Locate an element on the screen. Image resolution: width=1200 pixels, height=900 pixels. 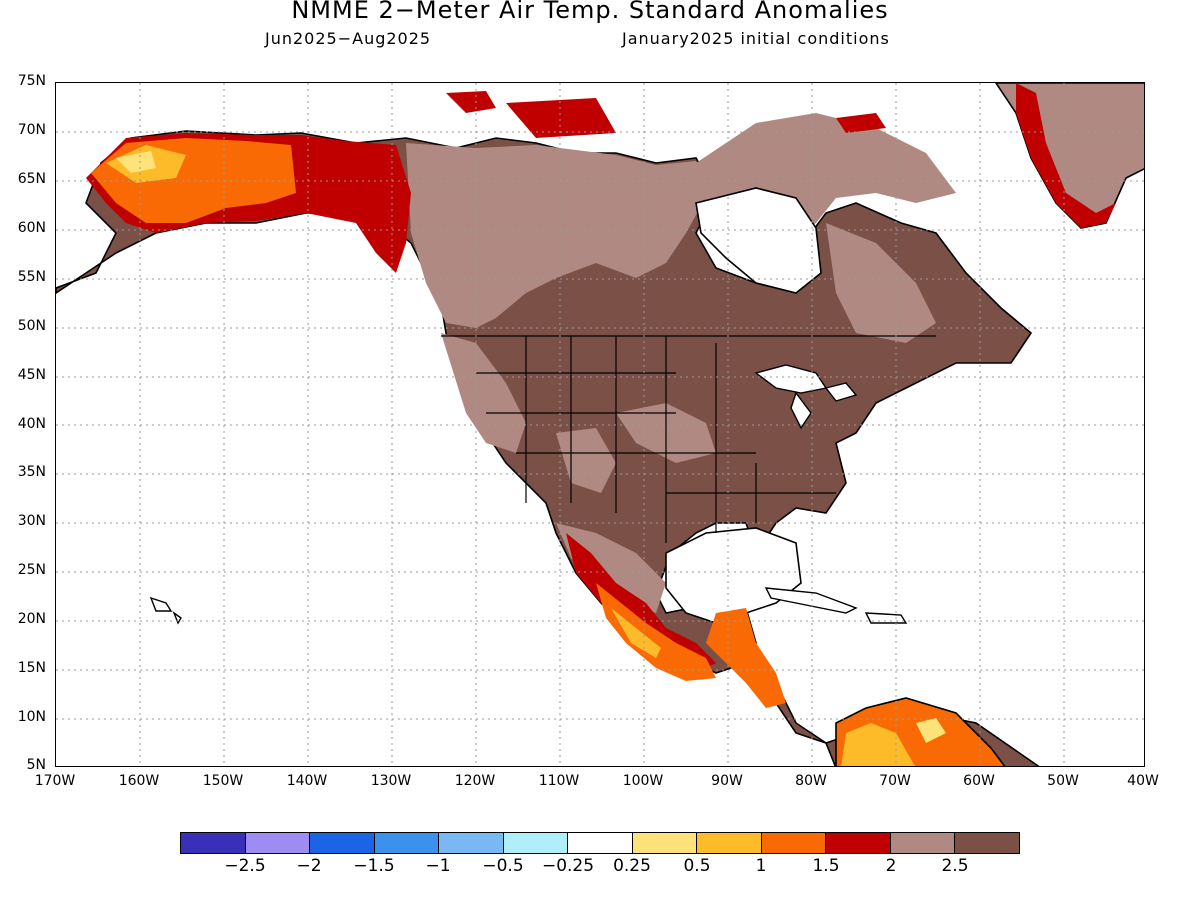
legend-label-neg2: −2 is located at coordinates (309, 866).